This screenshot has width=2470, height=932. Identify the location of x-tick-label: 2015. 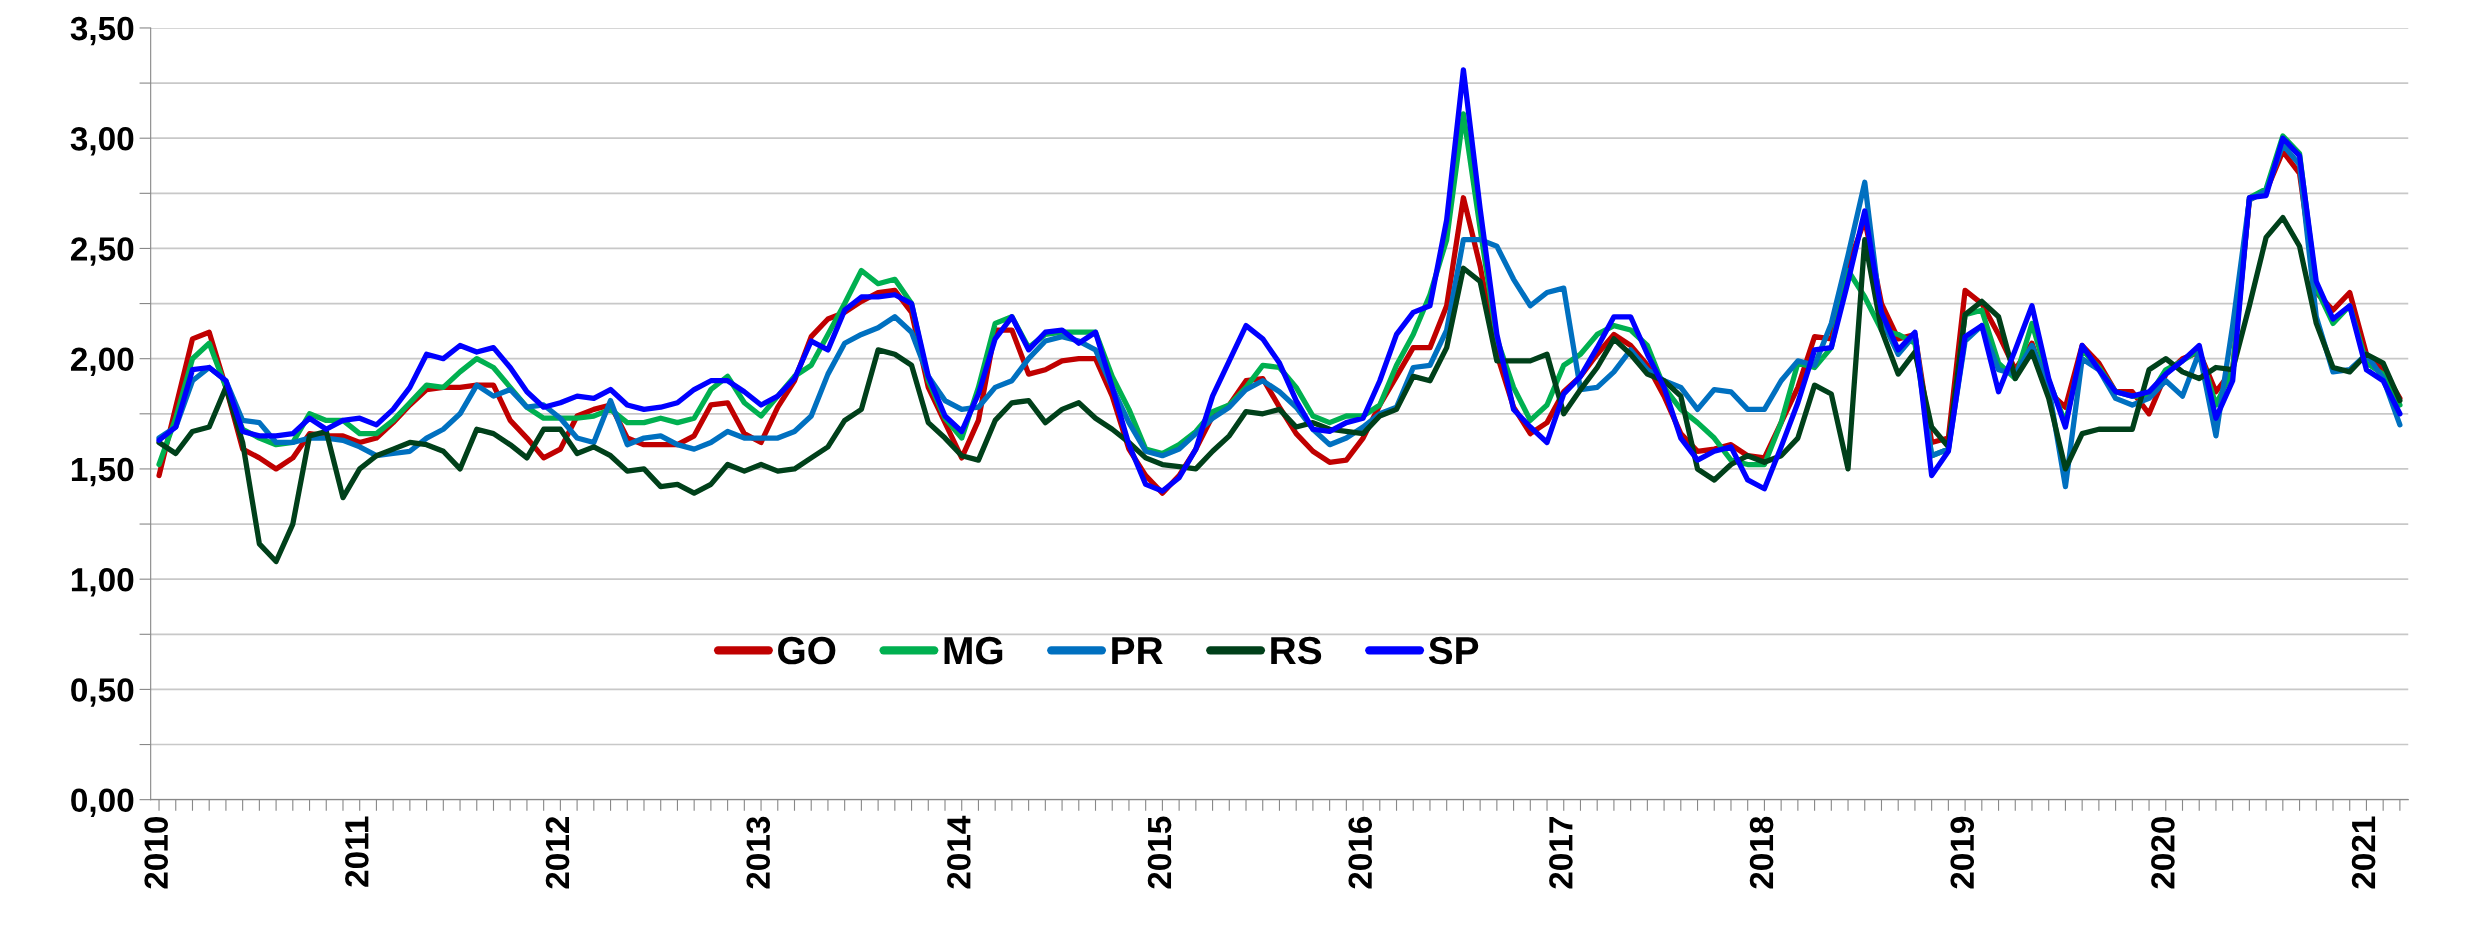
(1159, 852).